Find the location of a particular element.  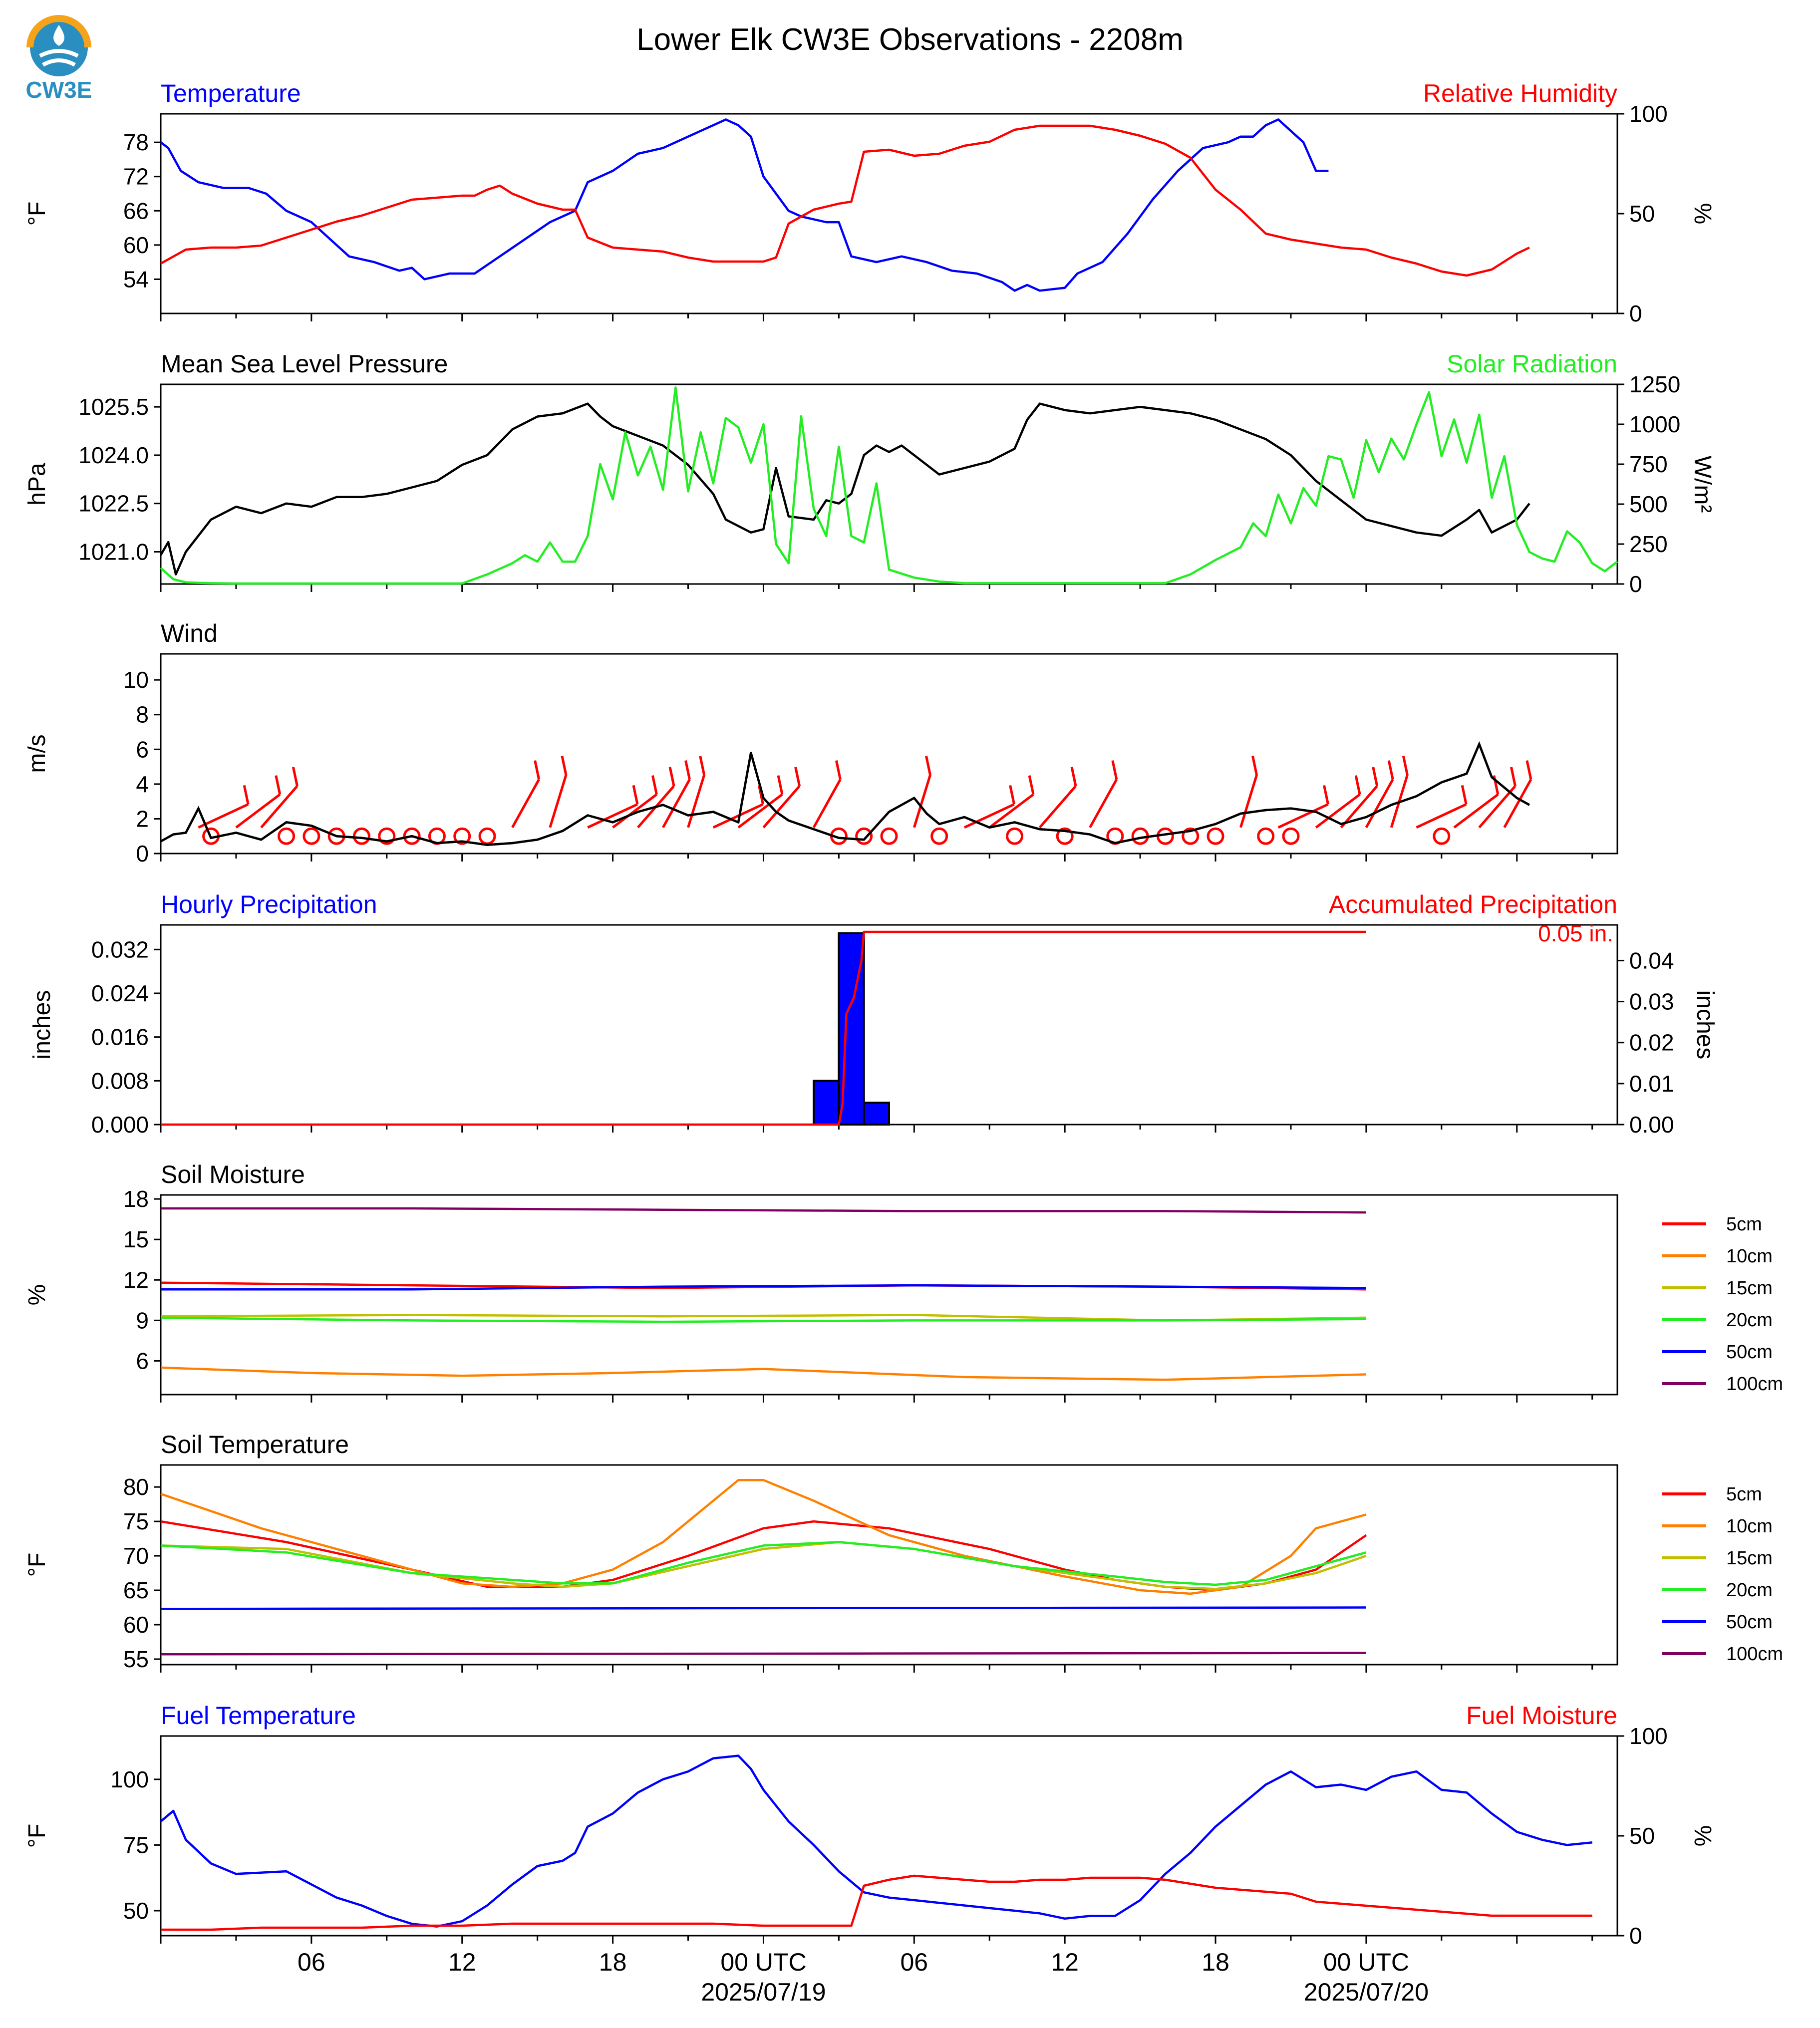

panel-title-right: Accumulated Precipitation is located at coordinates (1473, 904).